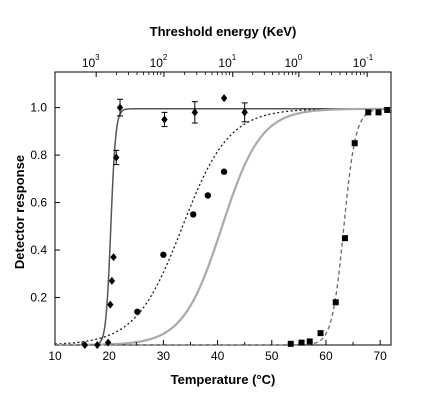 The width and height of the screenshot is (436, 404). I want to click on y-tick-label: 0.6, so click(38, 203).